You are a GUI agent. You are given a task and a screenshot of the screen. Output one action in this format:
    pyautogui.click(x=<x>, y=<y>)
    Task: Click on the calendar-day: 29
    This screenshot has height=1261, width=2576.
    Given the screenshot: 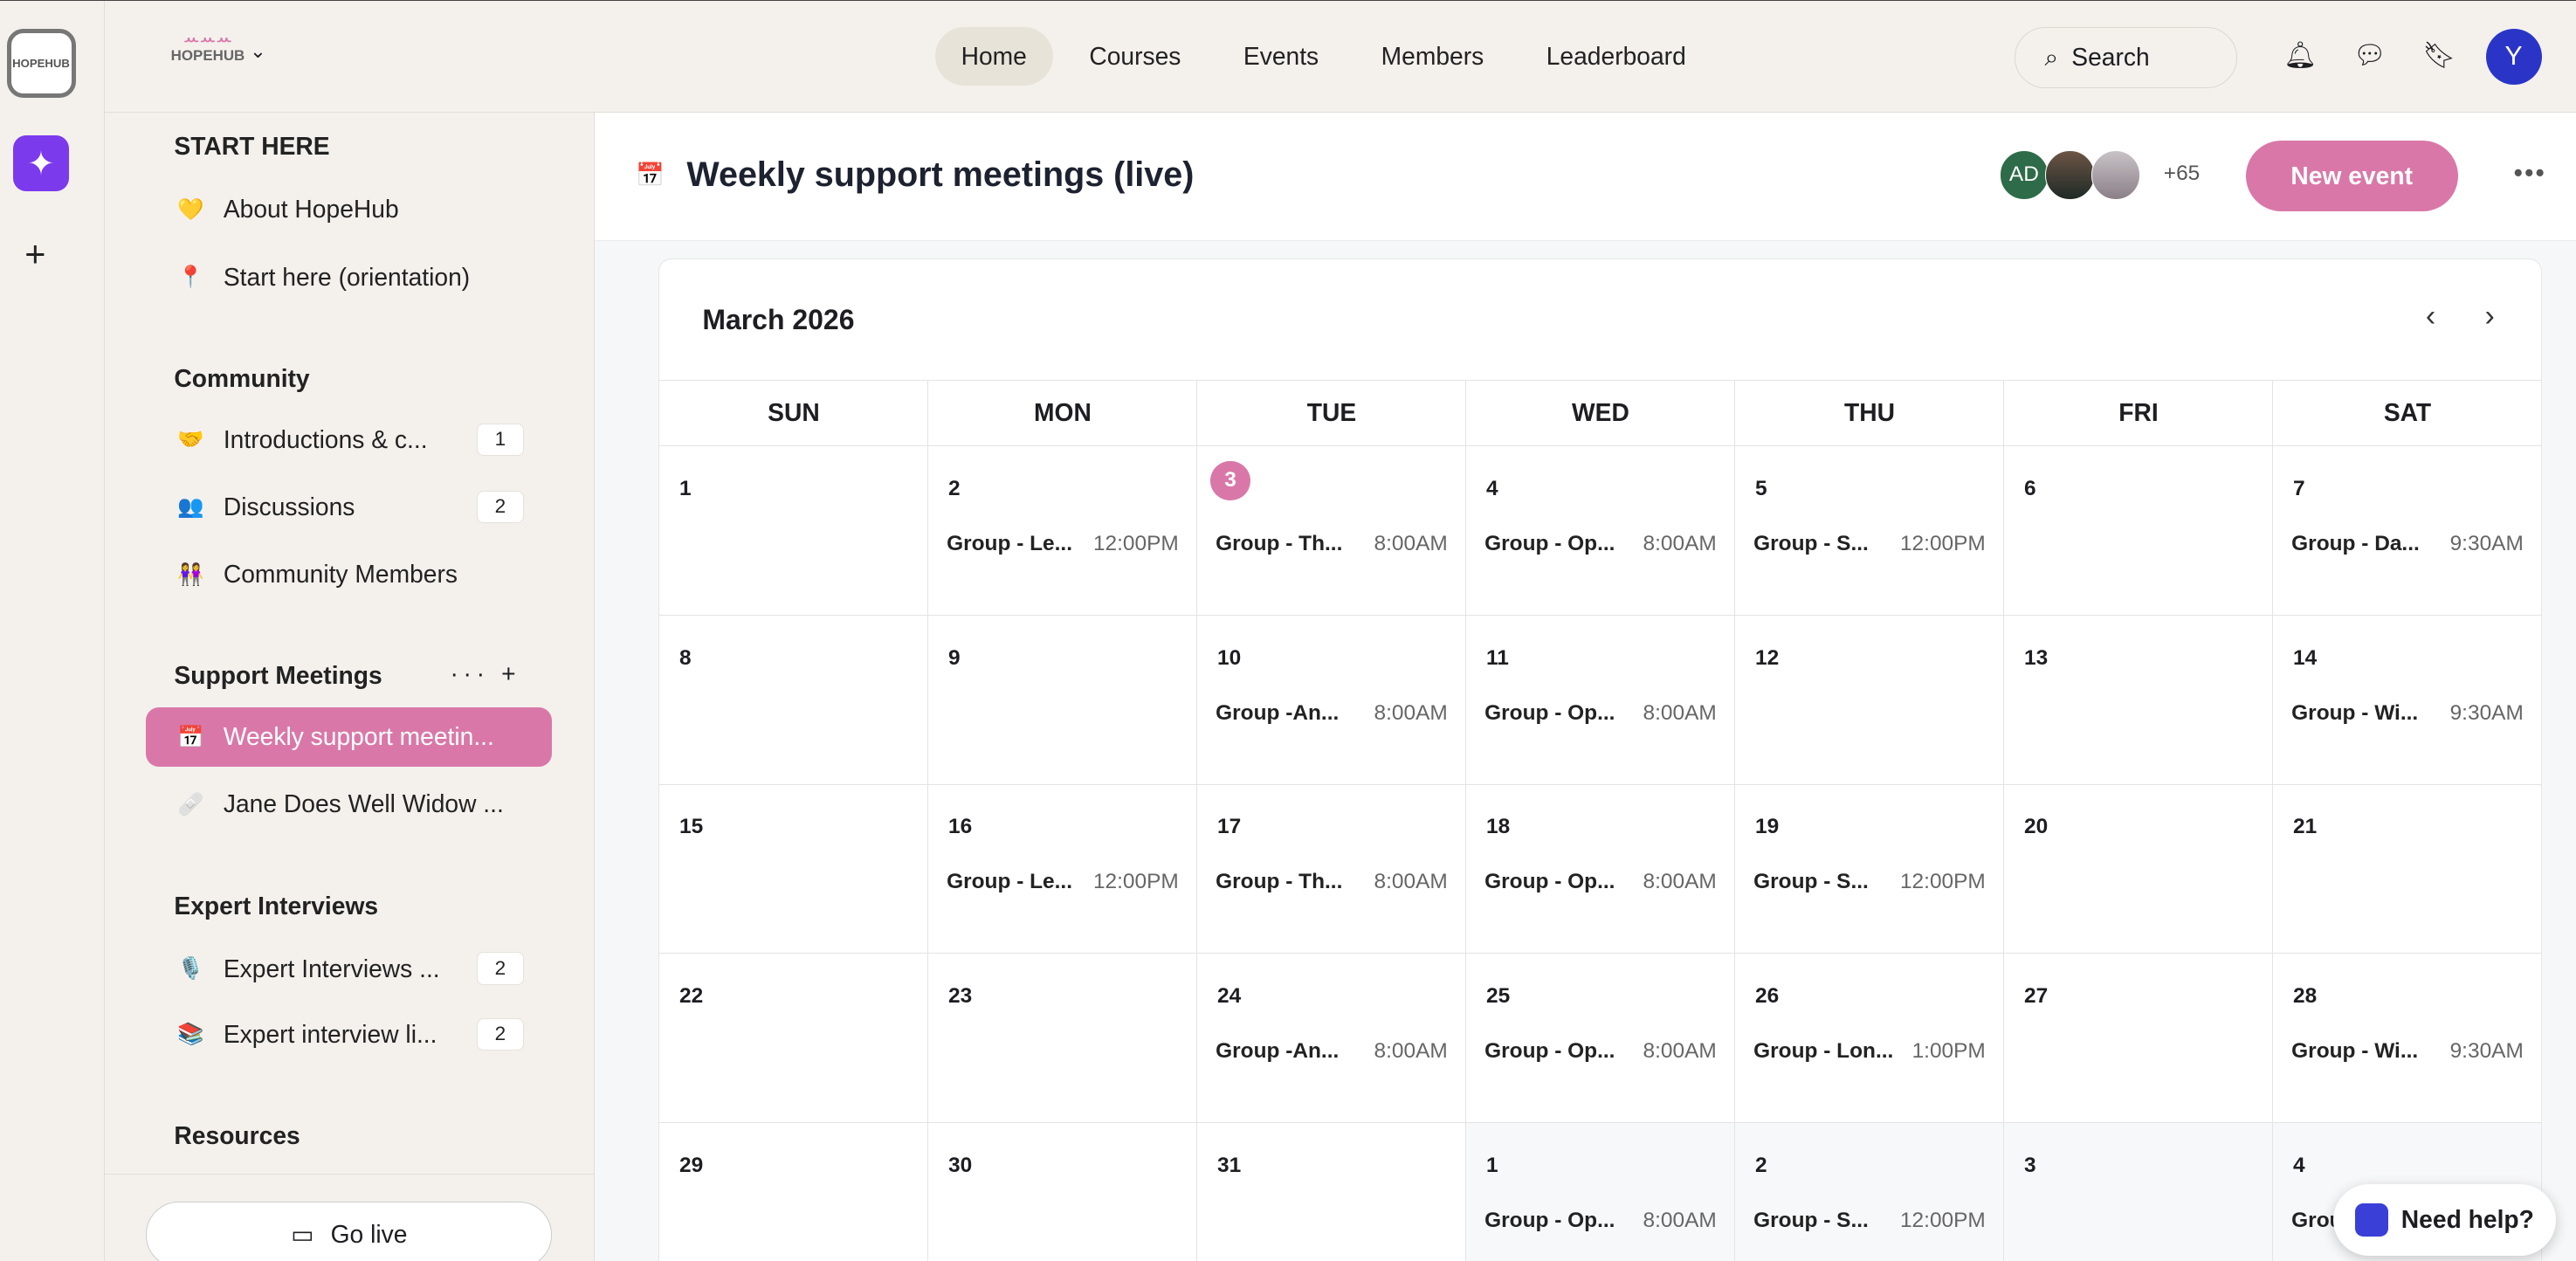 What is the action you would take?
    pyautogui.click(x=794, y=1192)
    